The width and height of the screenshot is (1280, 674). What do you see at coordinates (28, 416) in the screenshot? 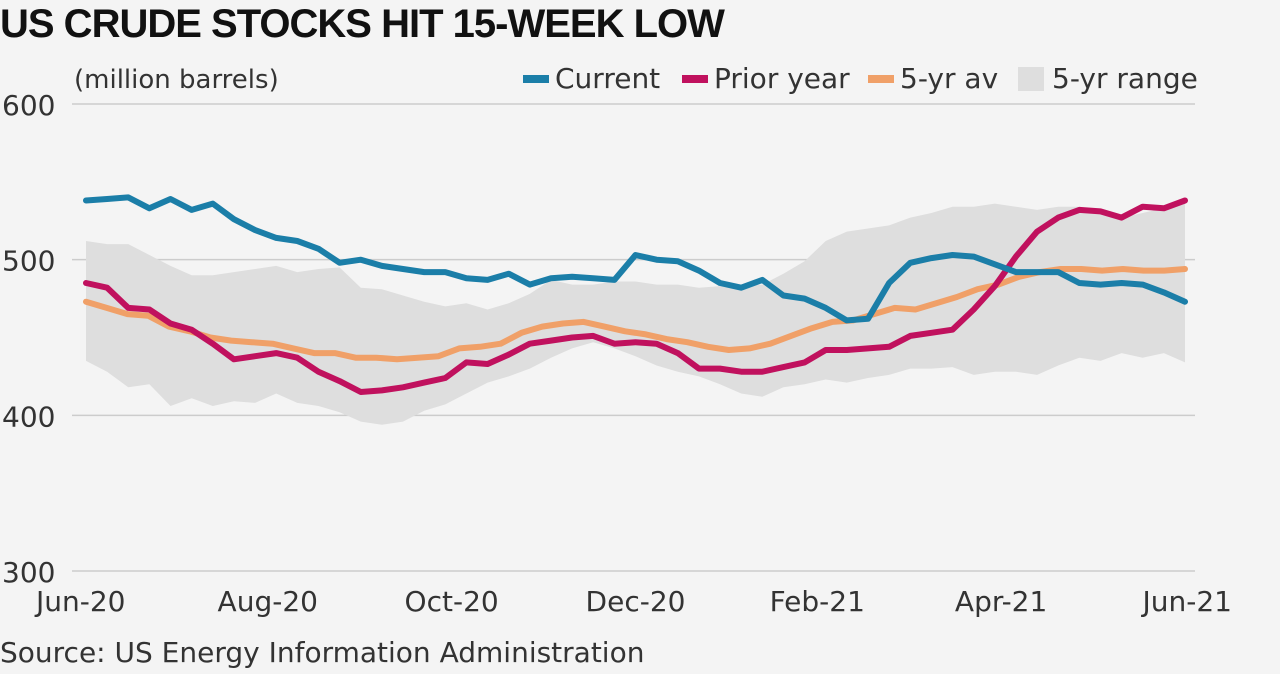
I see `y-tick-label: 400` at bounding box center [28, 416].